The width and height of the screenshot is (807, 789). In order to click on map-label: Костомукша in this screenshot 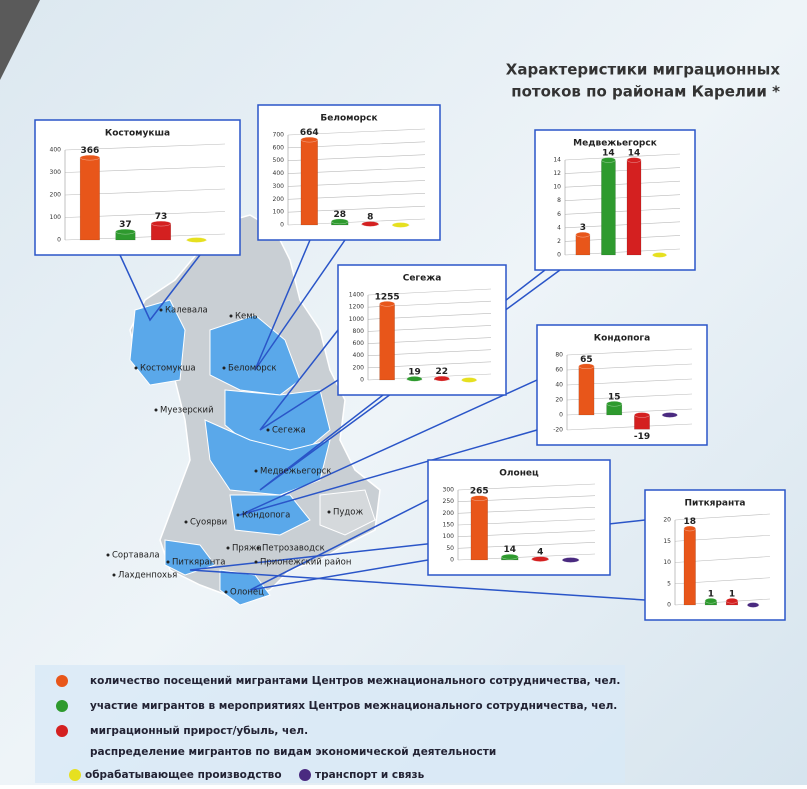, I will do `click(168, 369)`.